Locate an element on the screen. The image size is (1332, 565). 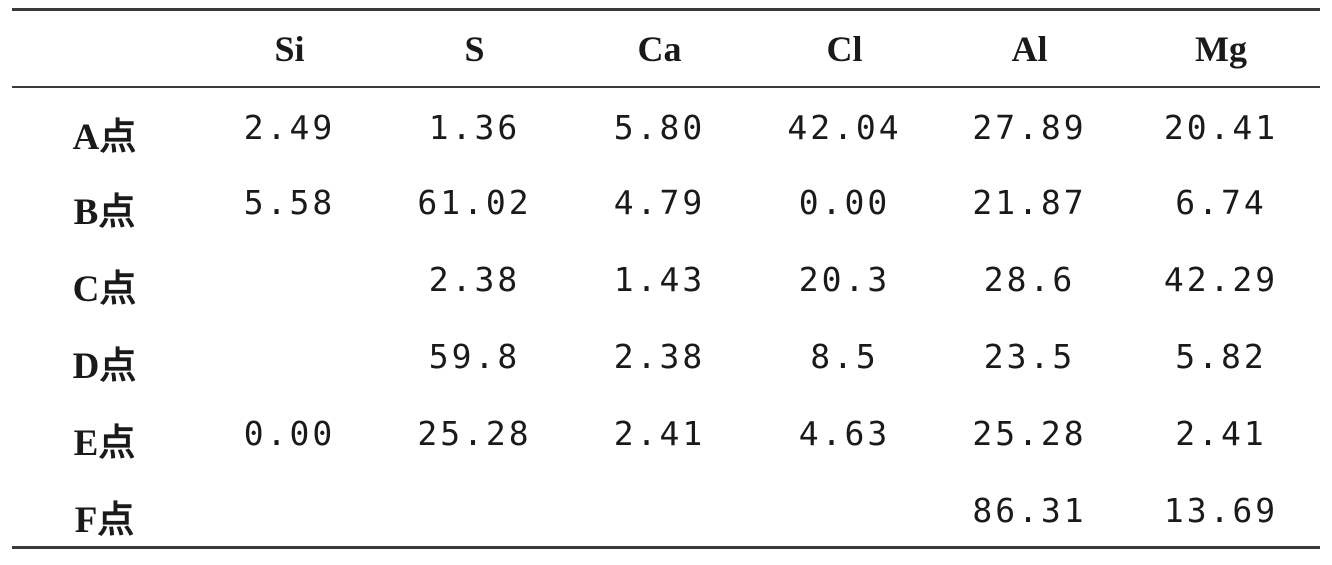
table-cell: 6.74 is located at coordinates (1221, 202).